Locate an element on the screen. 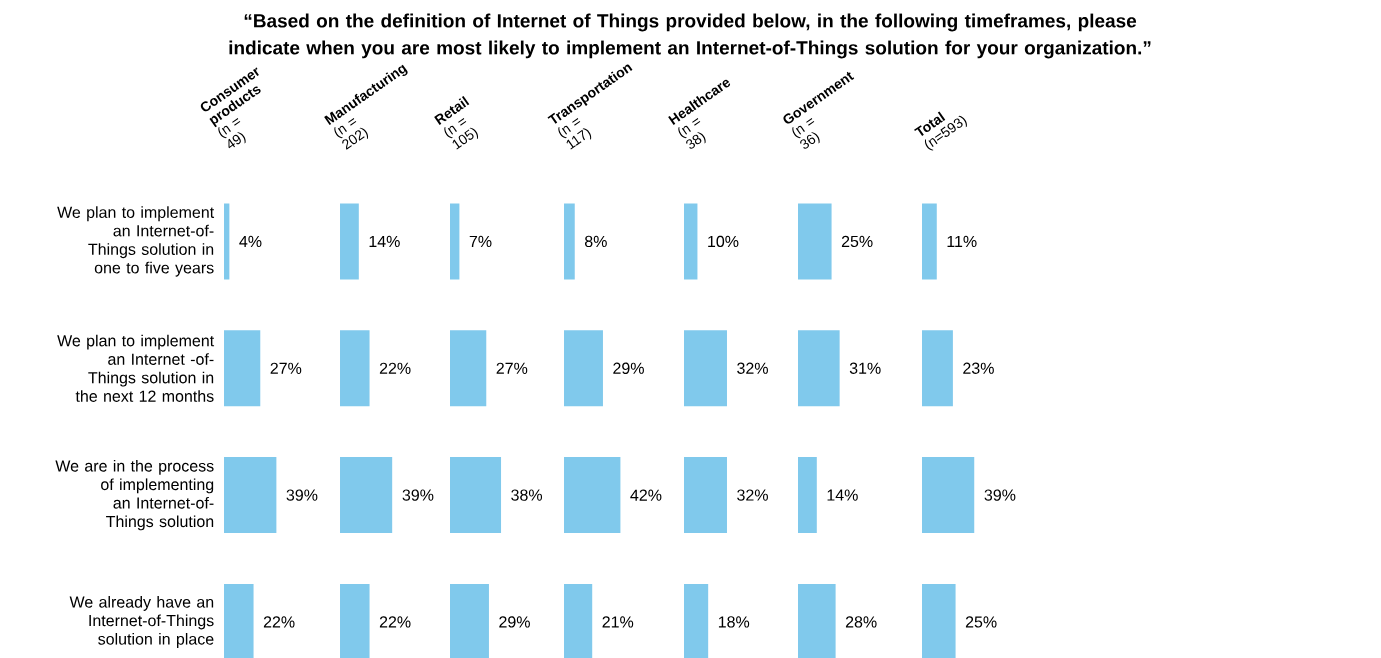 The height and width of the screenshot is (658, 1381). data-label: 18% is located at coordinates (734, 622).